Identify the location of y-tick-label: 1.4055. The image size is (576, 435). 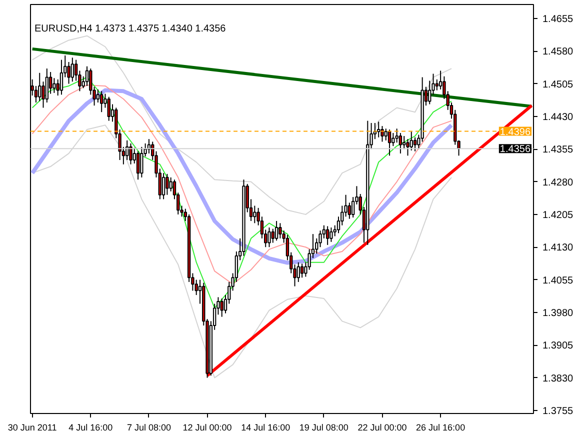
(558, 280).